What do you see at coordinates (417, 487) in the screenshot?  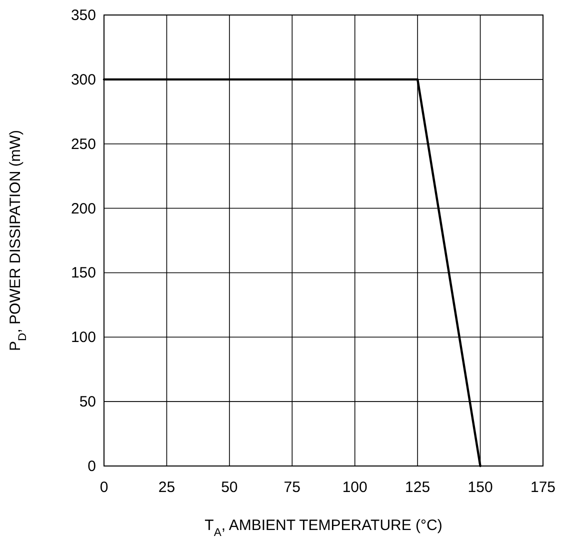 I see `x-tick-label: 125` at bounding box center [417, 487].